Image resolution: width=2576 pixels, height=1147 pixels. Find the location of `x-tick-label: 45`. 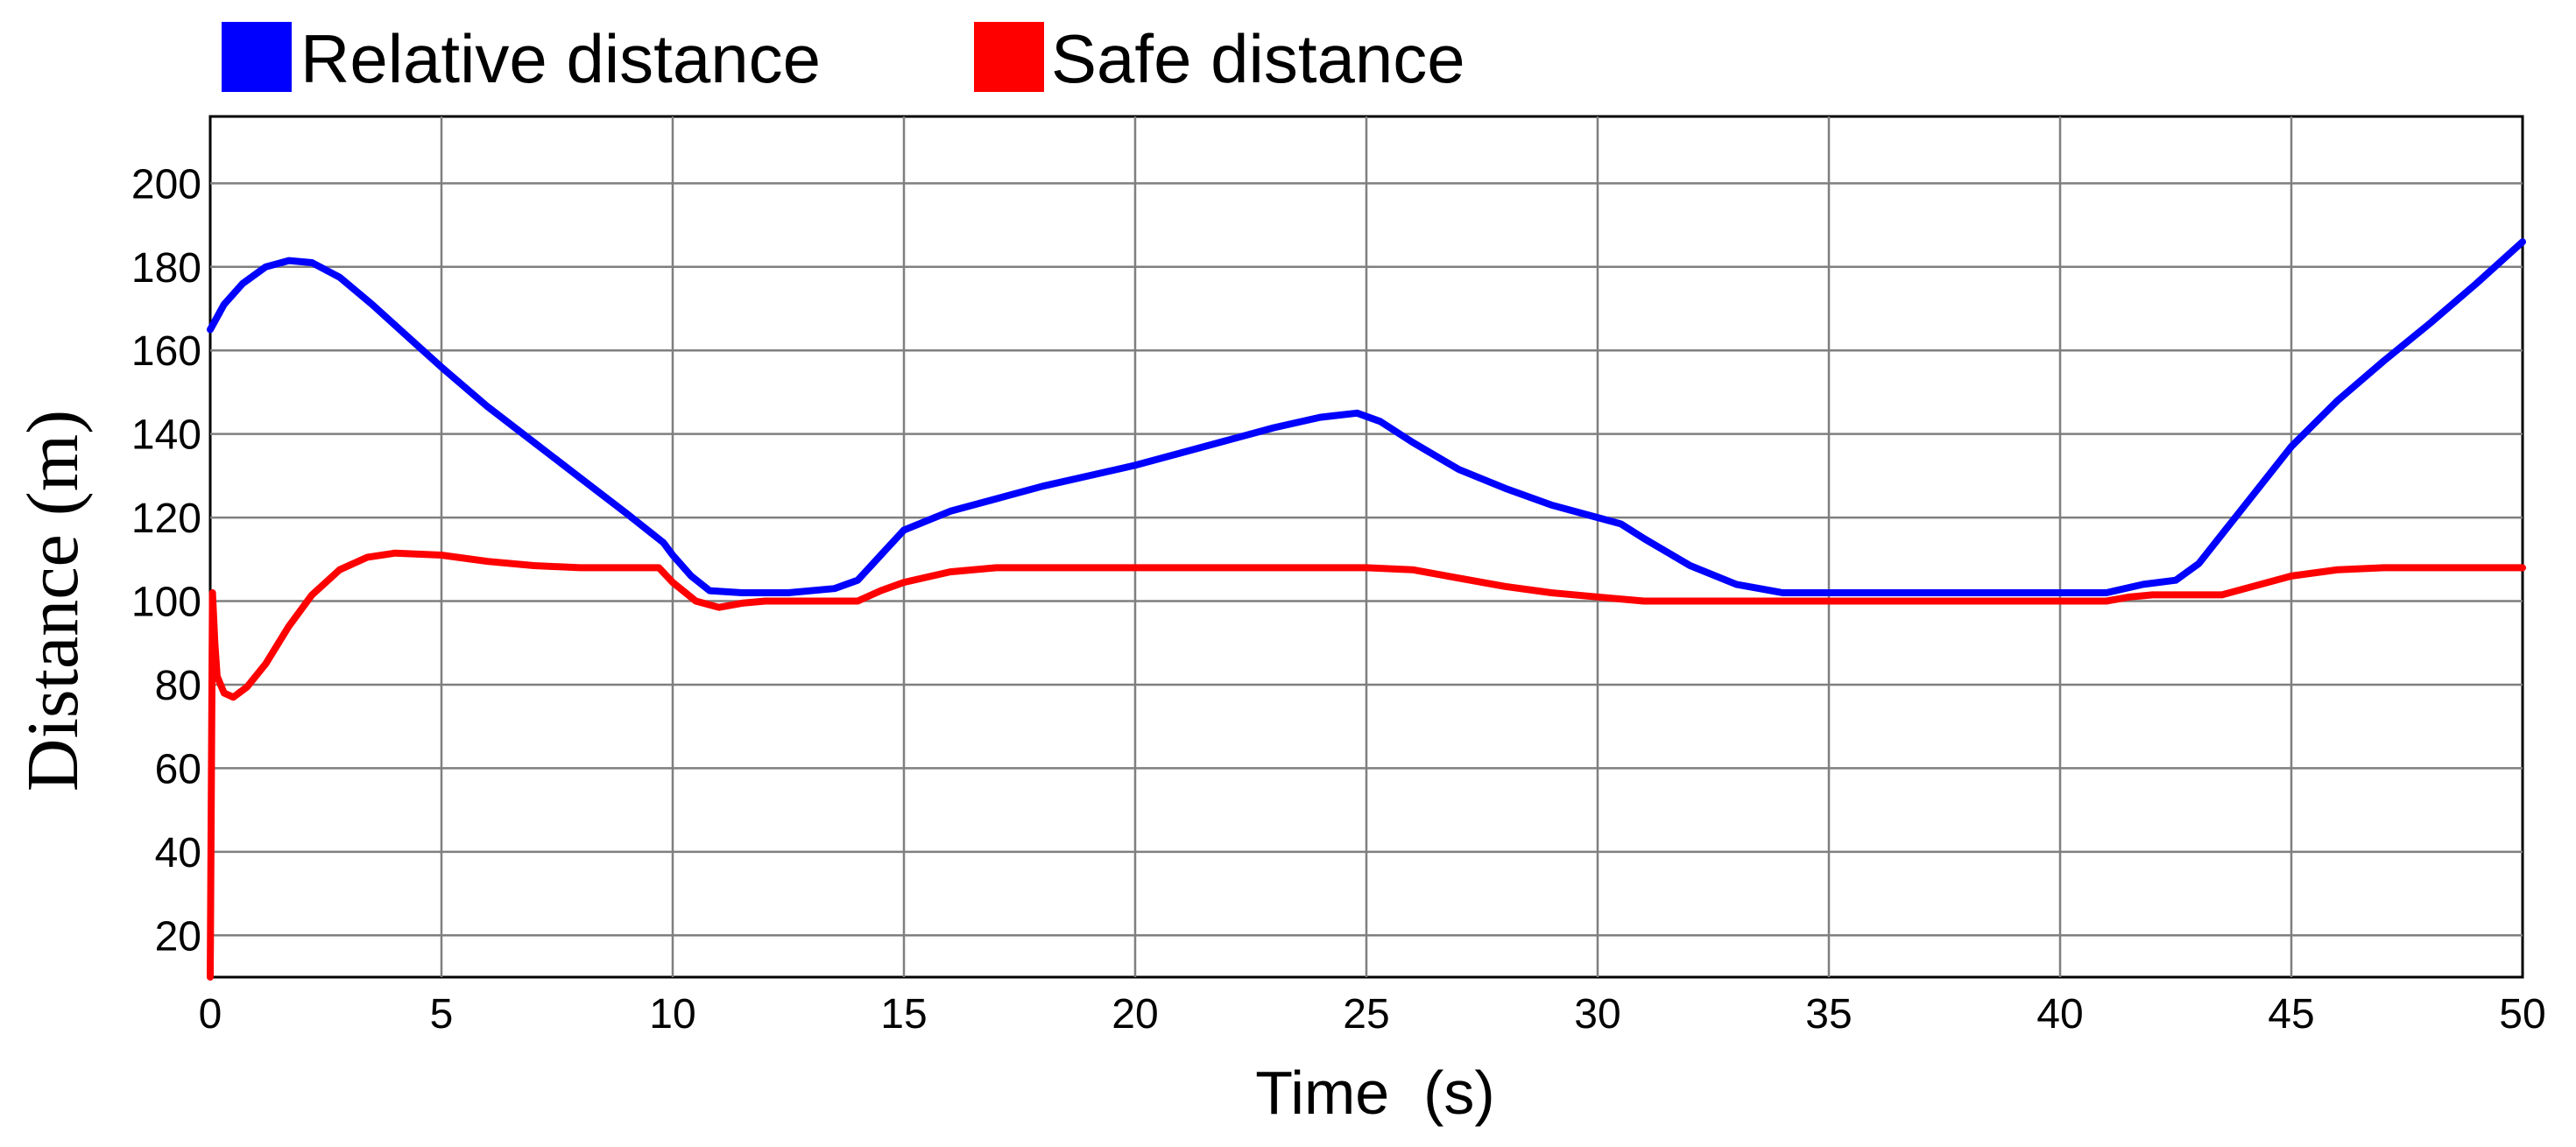

x-tick-label: 45 is located at coordinates (2291, 1015).